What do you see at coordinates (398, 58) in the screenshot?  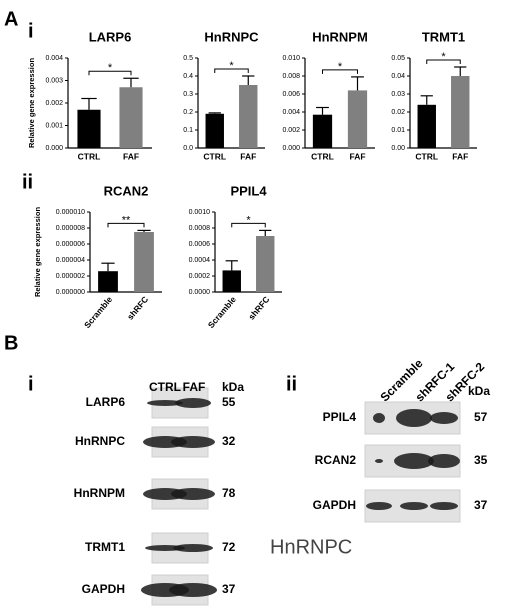 I see `y-tick-label: 0.05` at bounding box center [398, 58].